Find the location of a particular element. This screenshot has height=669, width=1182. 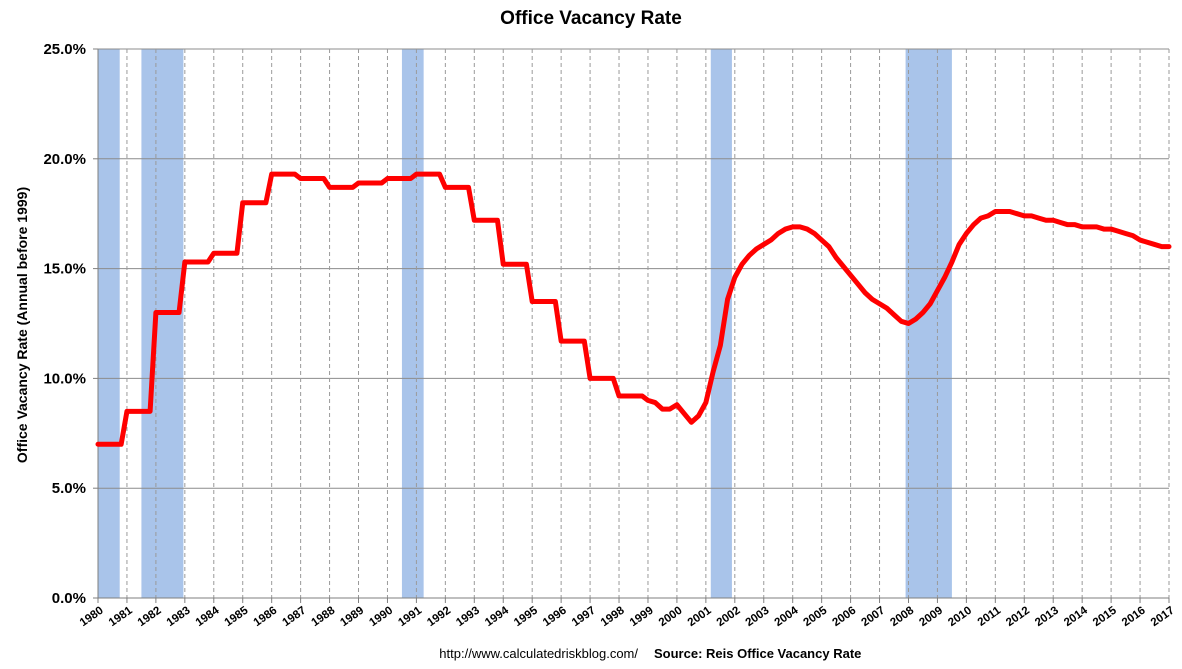

x-tick-label: 2006 is located at coordinates (844, 617).